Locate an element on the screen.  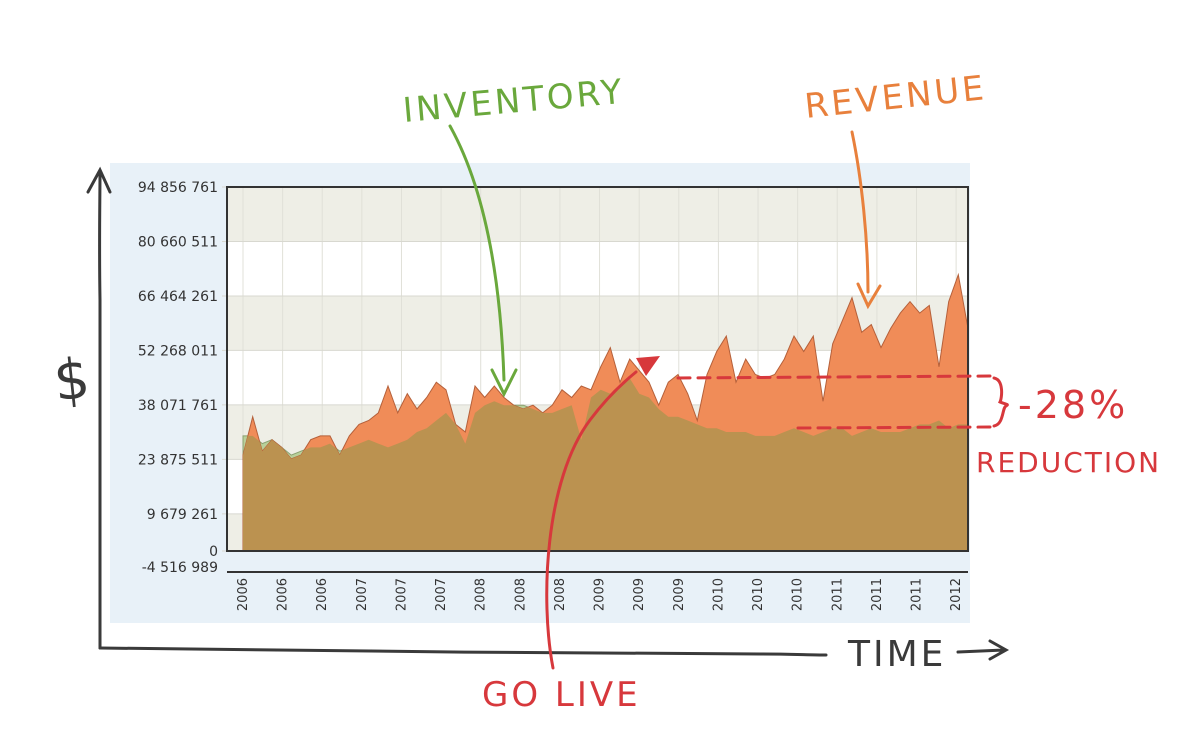
revenue-annotation: REVENUE is located at coordinates (896, 97).